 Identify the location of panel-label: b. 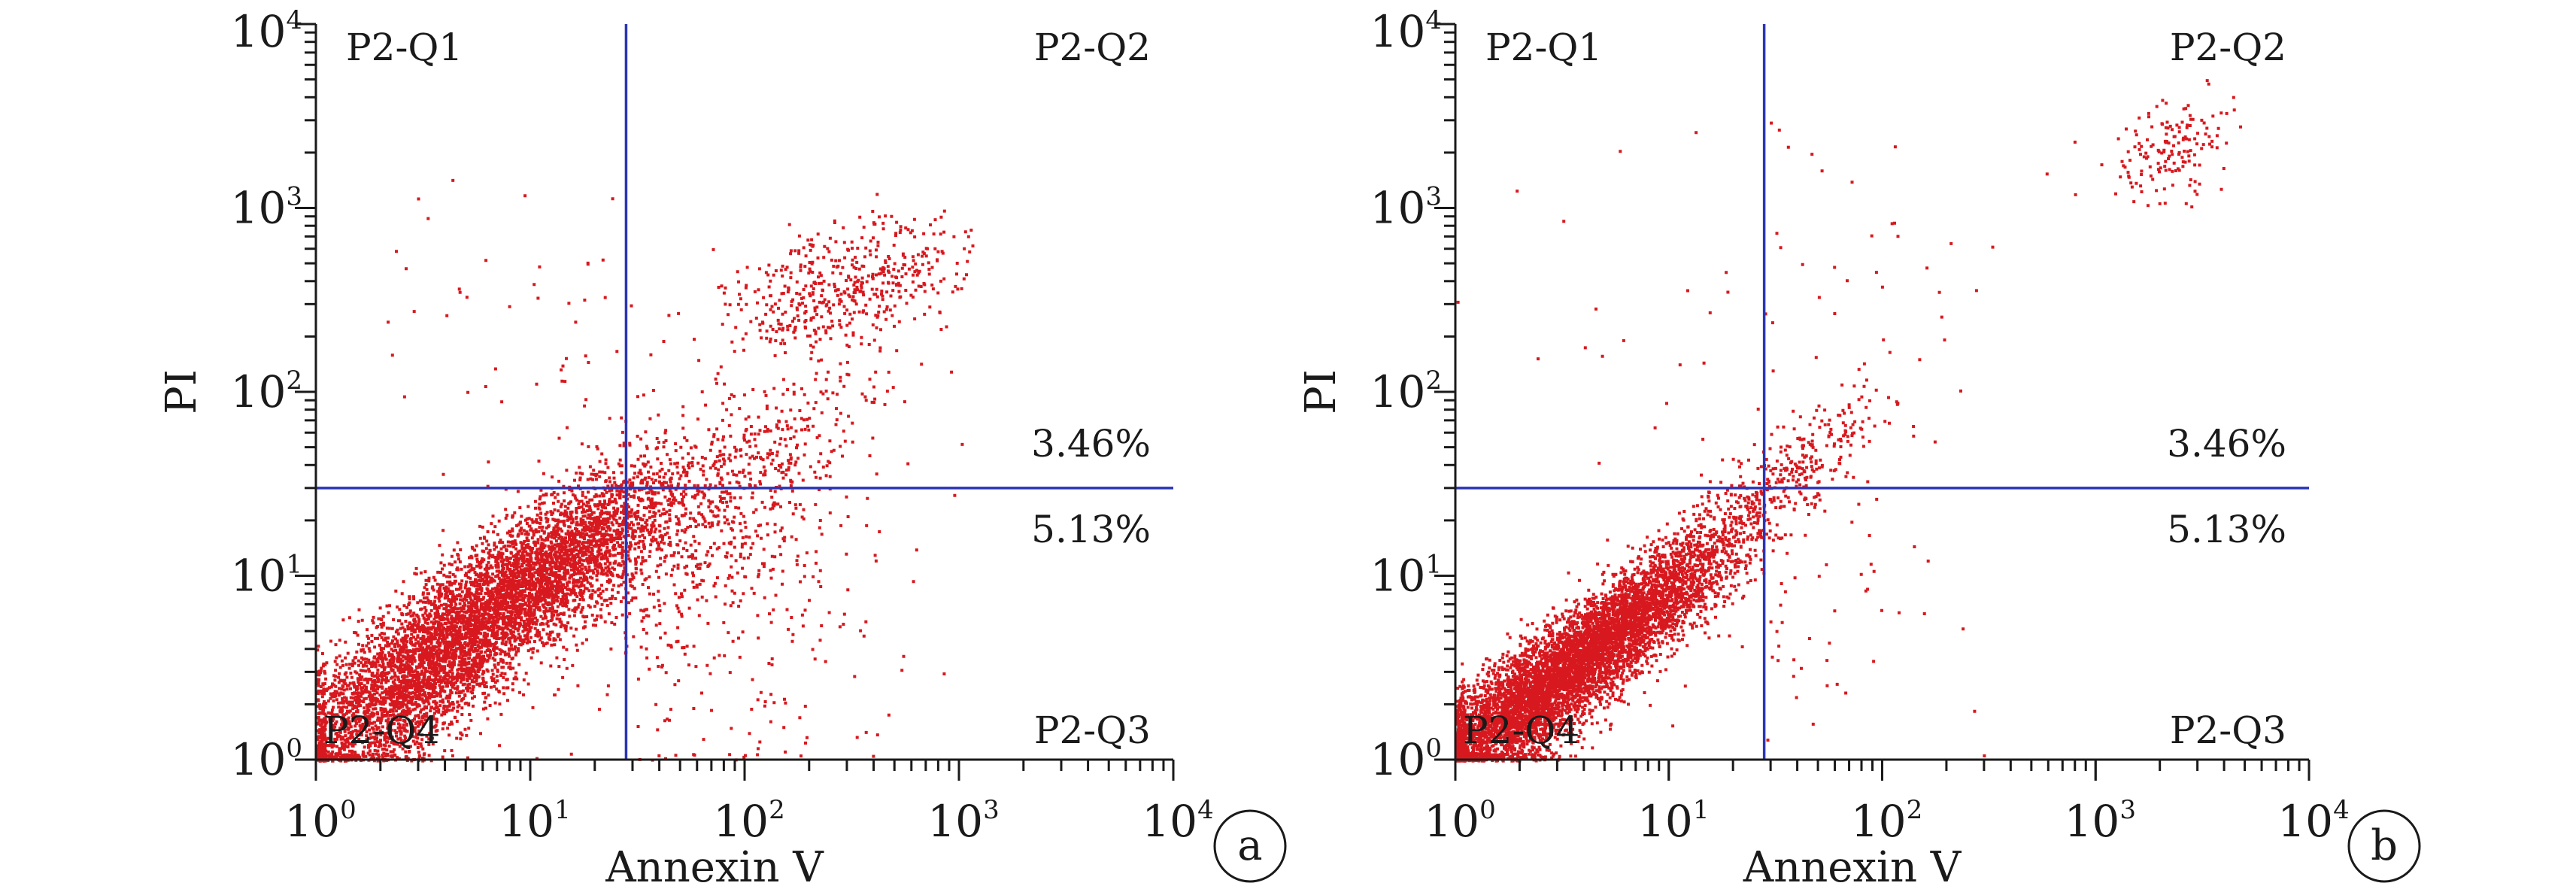
(2384, 845).